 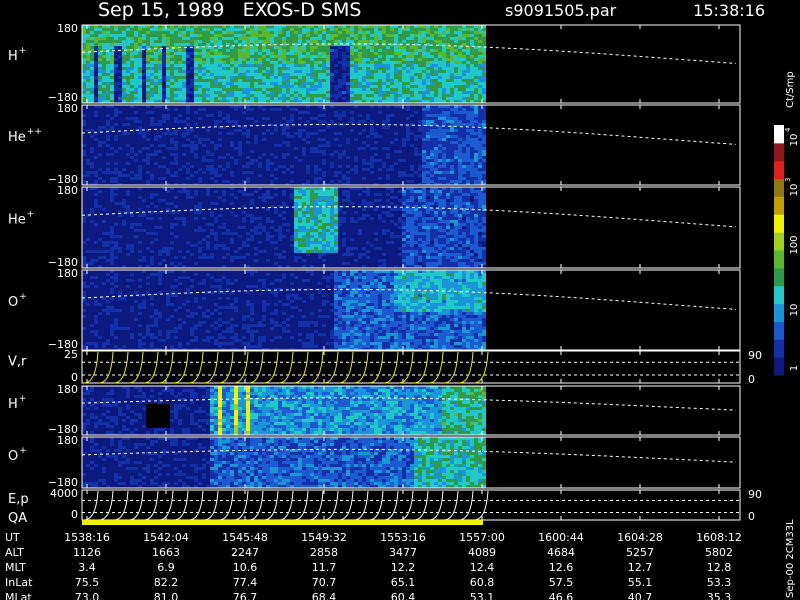 What do you see at coordinates (482, 552) in the screenshot?
I see `table-cell: 4089` at bounding box center [482, 552].